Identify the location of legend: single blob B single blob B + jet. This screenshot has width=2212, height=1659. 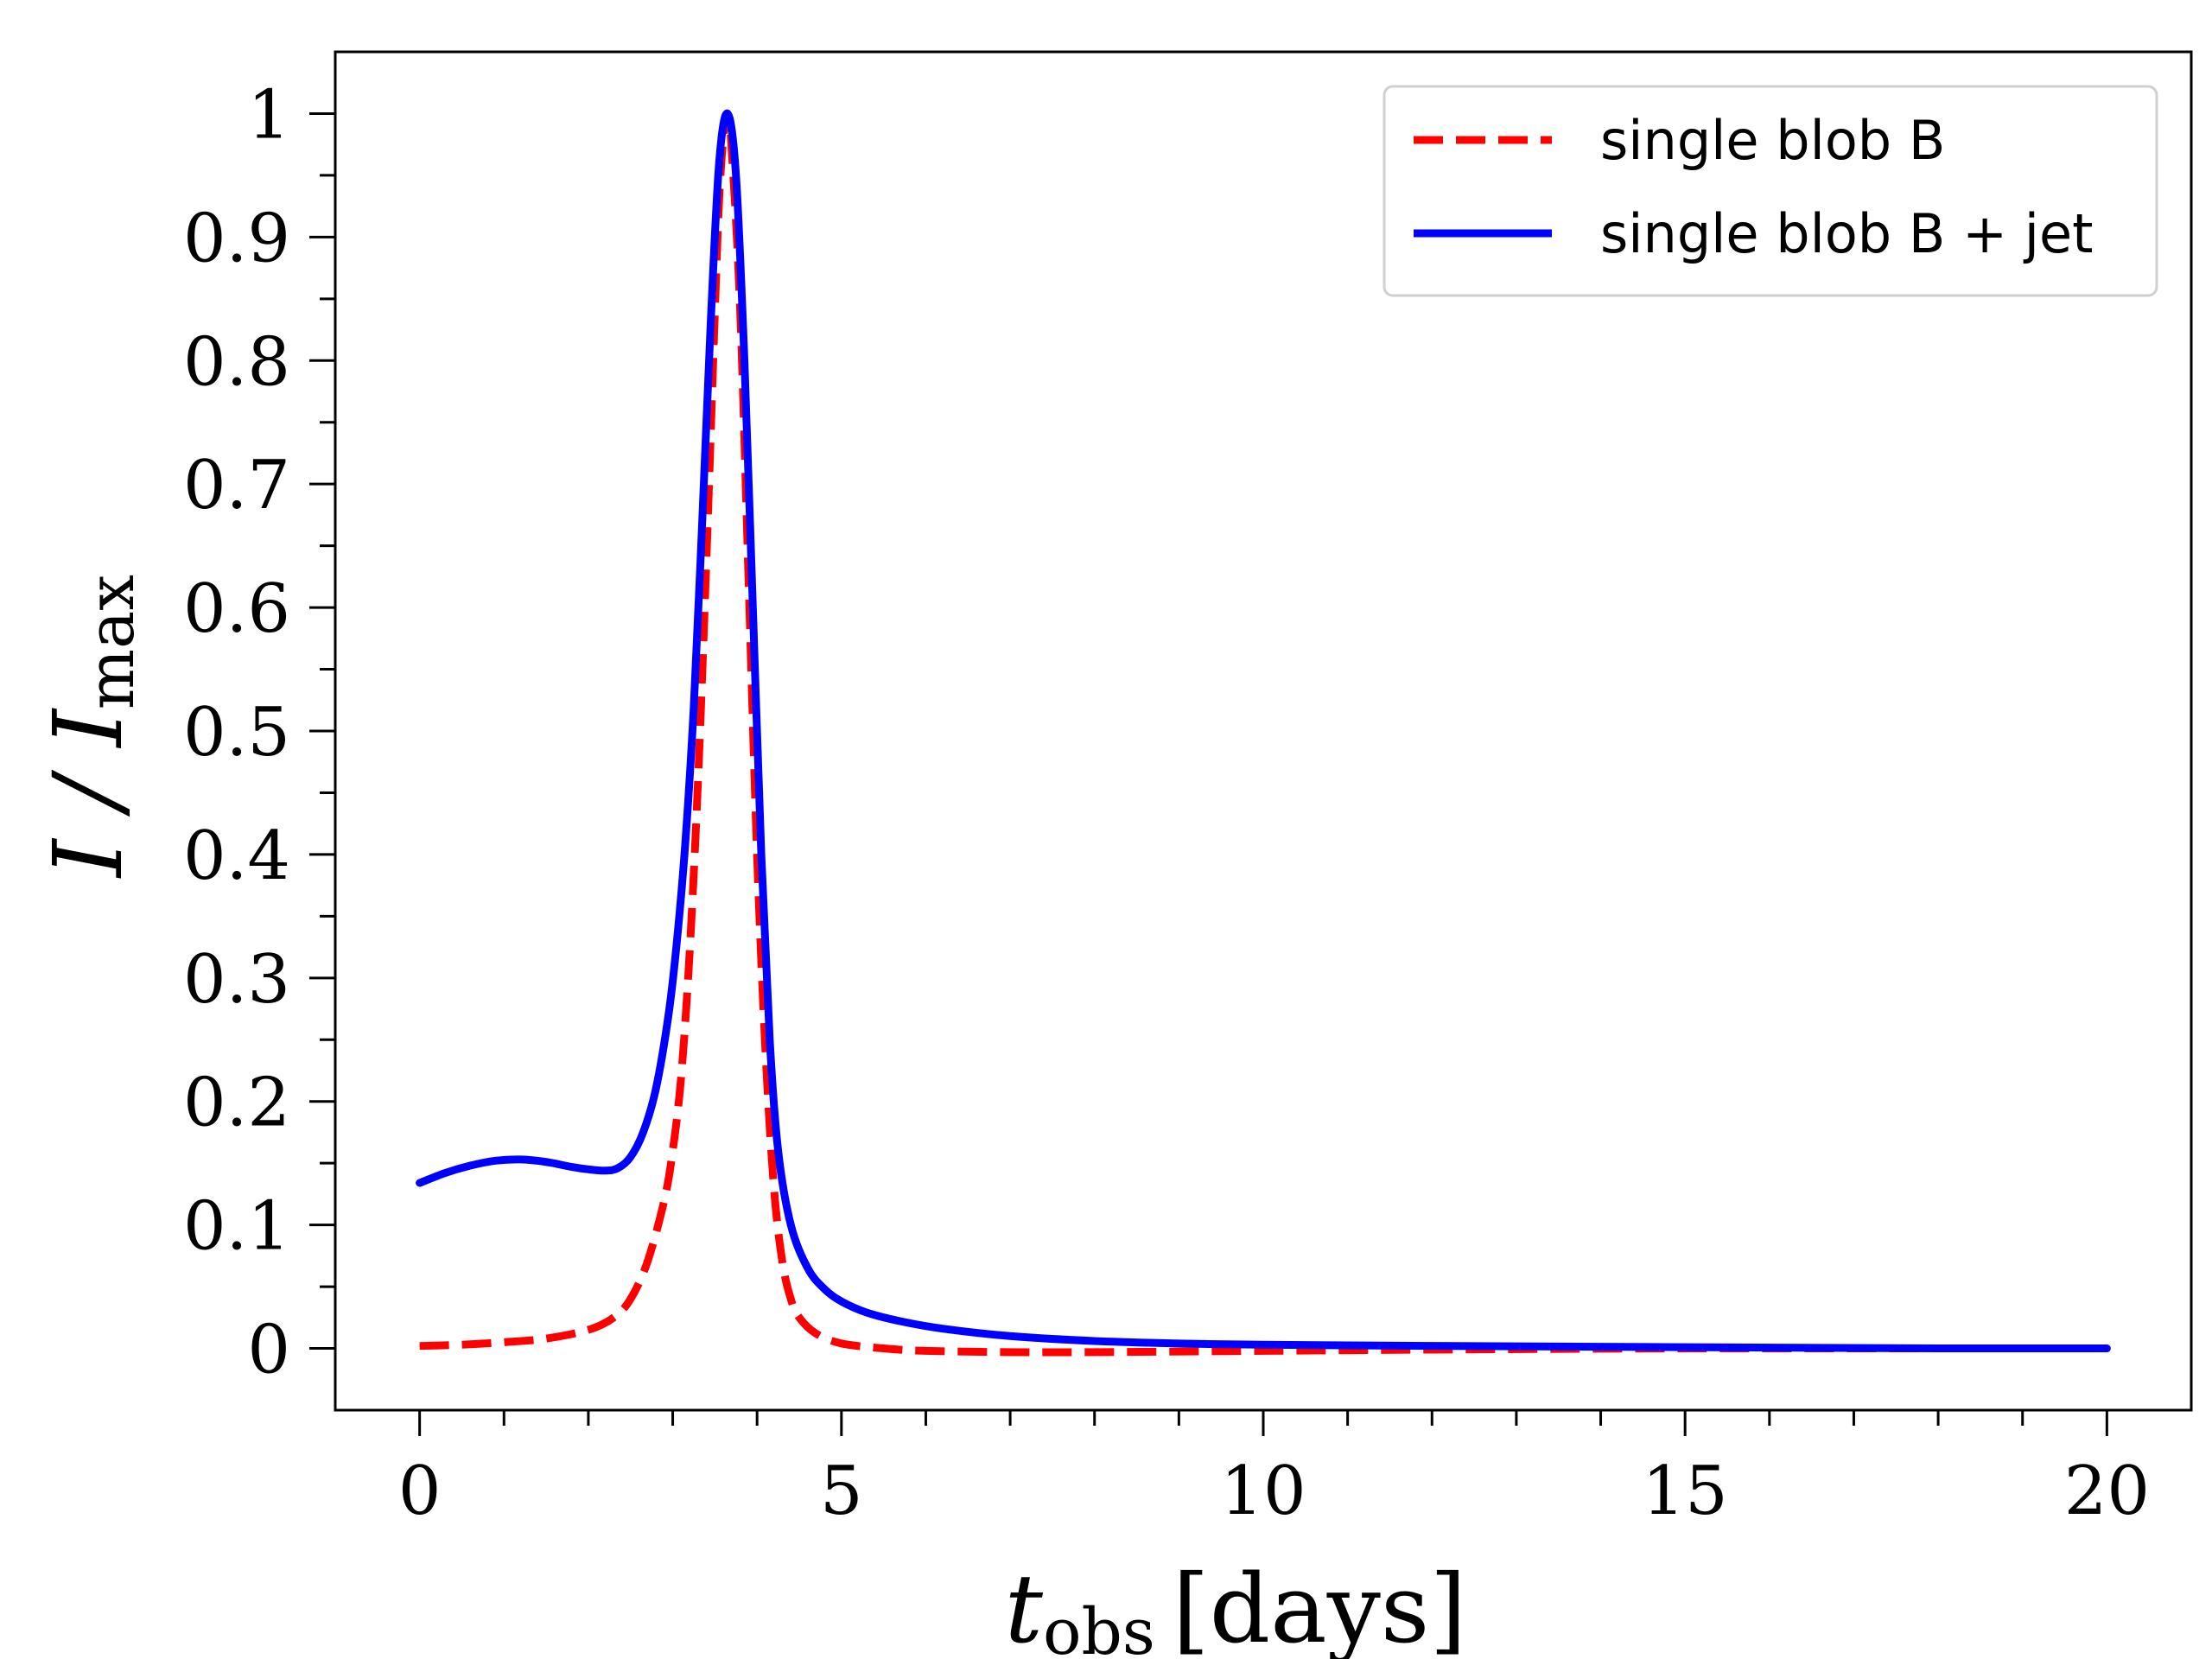
(1770, 191).